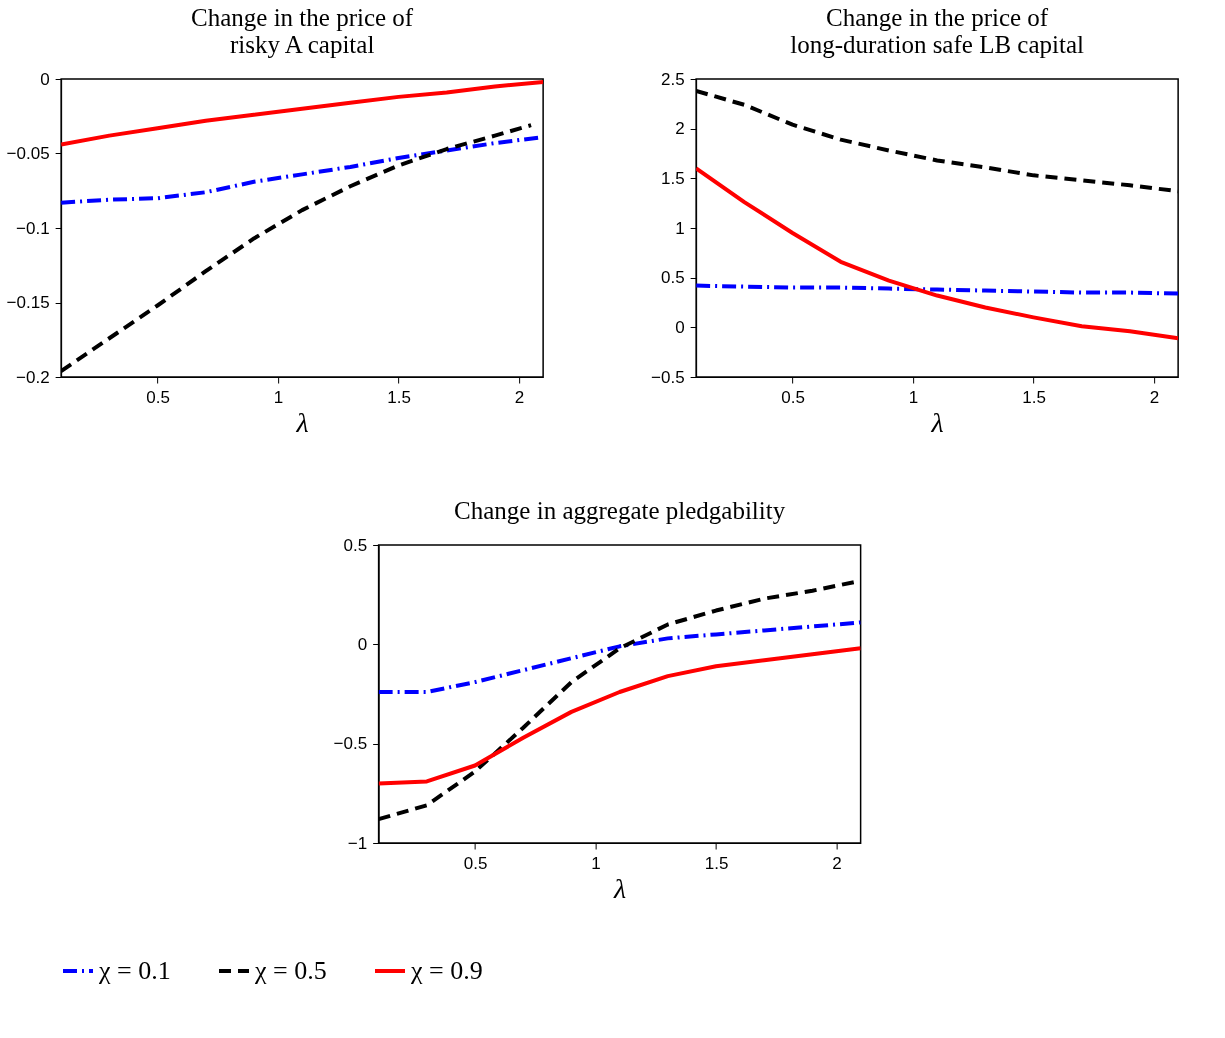  What do you see at coordinates (680, 129) in the screenshot?
I see `y-tick-label: 2` at bounding box center [680, 129].